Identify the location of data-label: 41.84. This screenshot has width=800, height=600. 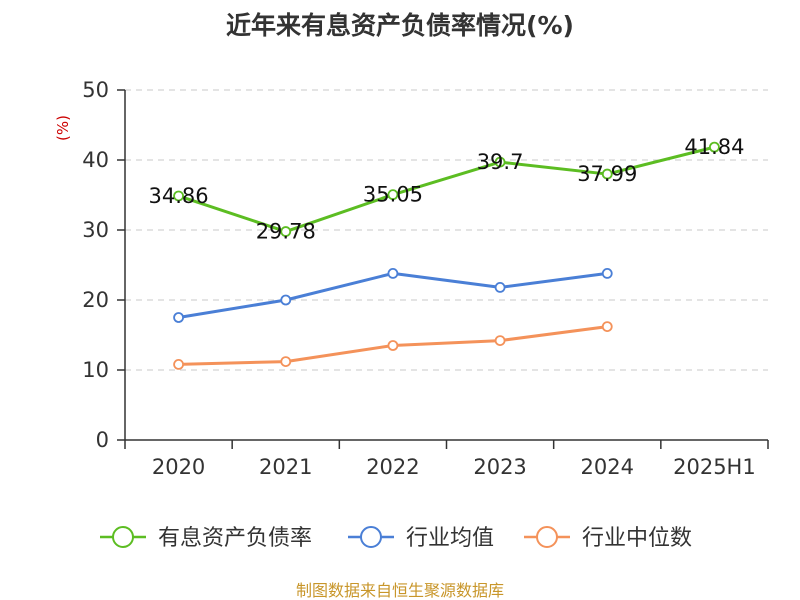
(714, 147).